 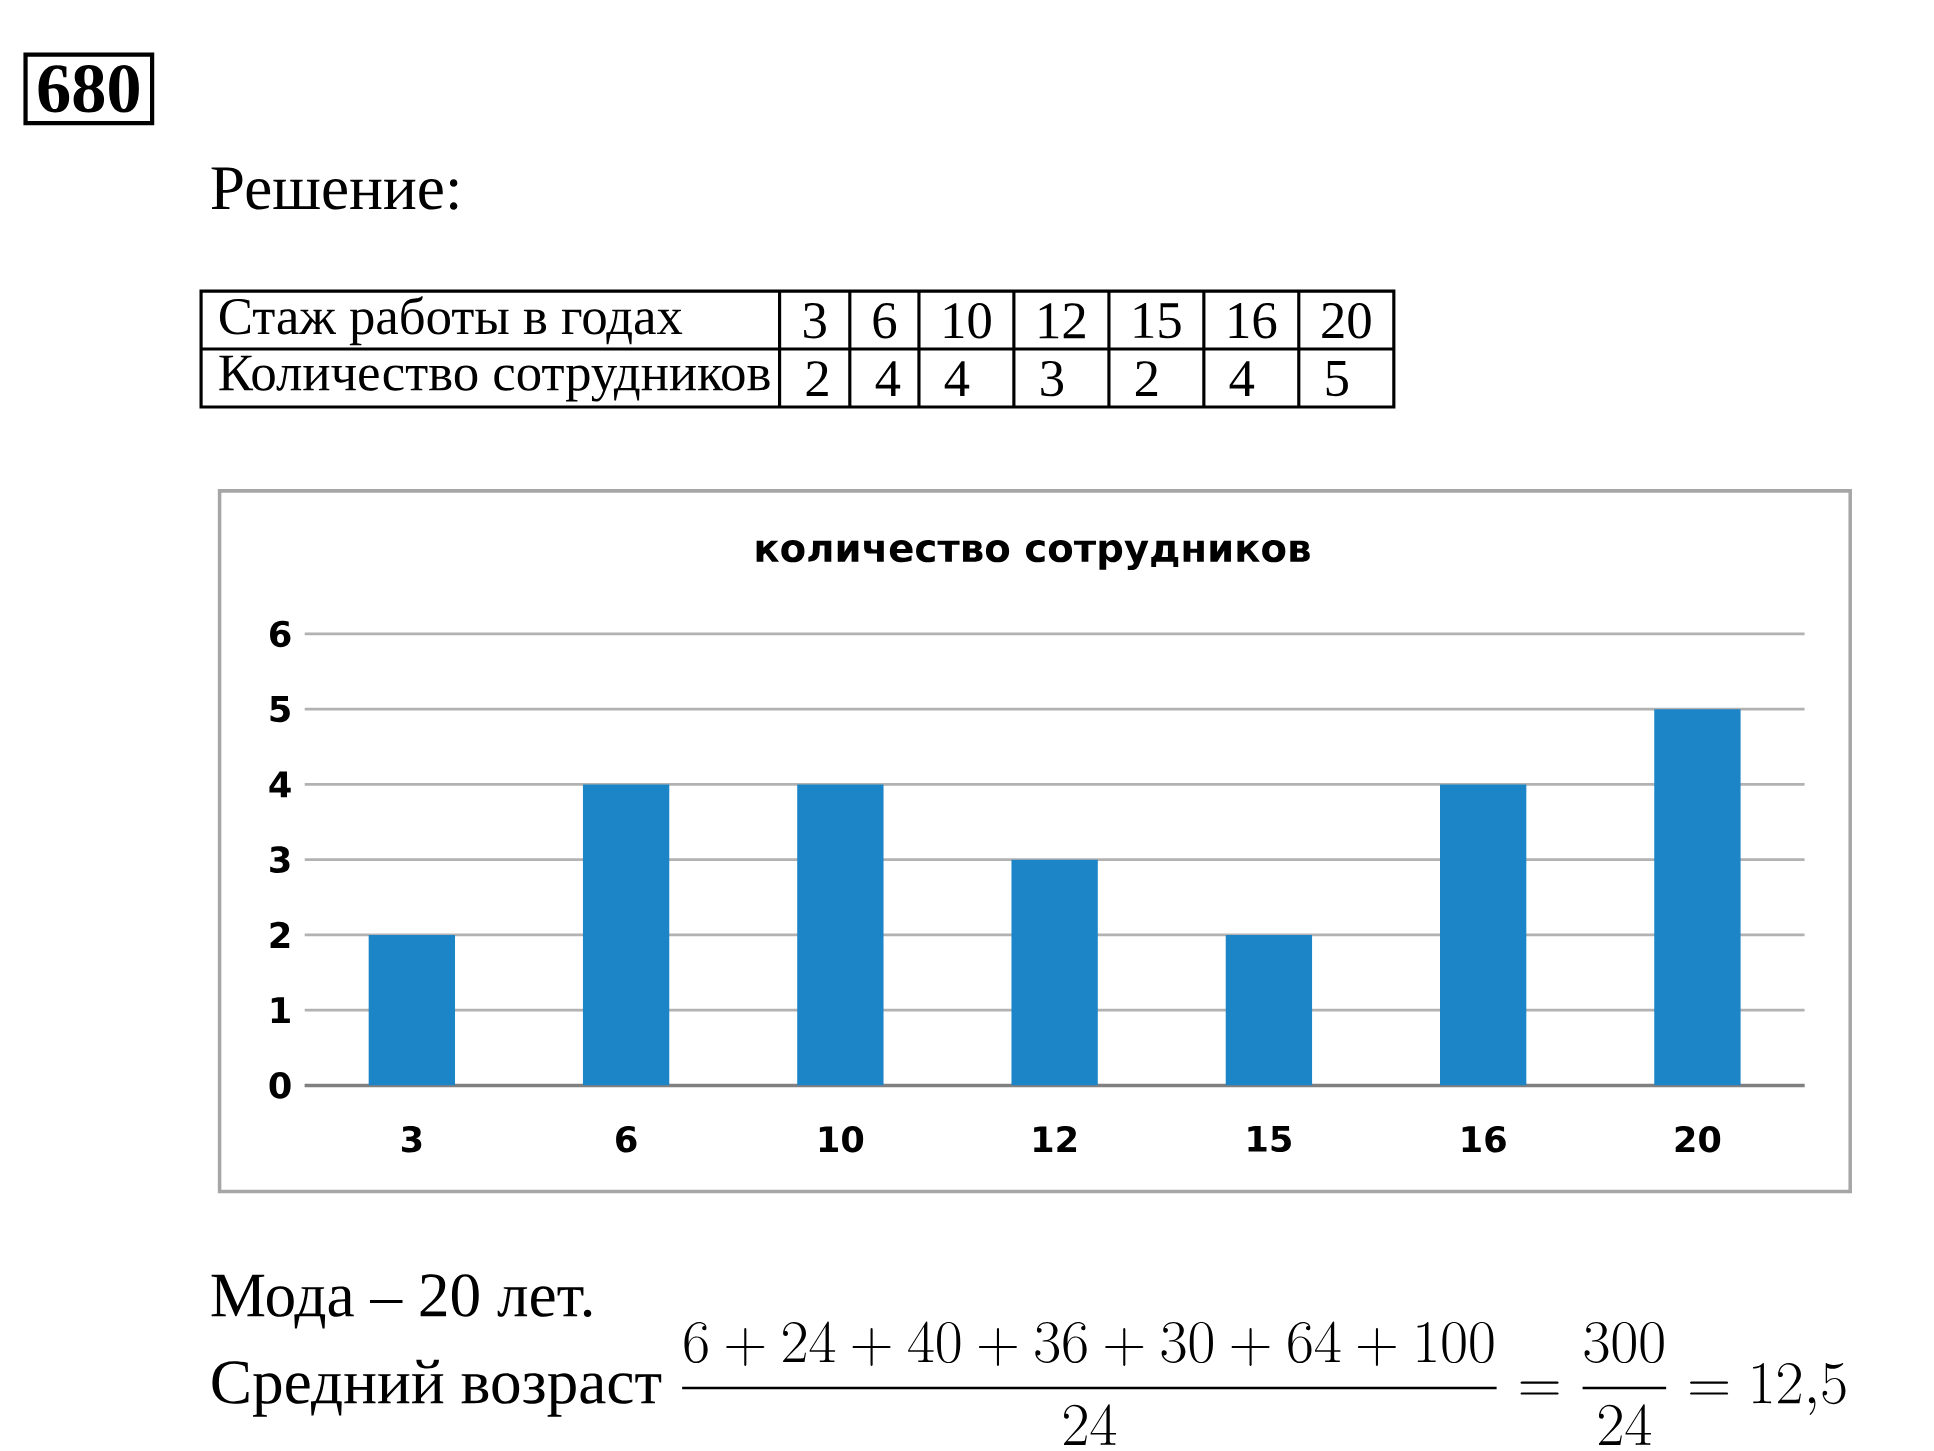 I want to click on y-tick-label: 3, so click(x=280, y=860).